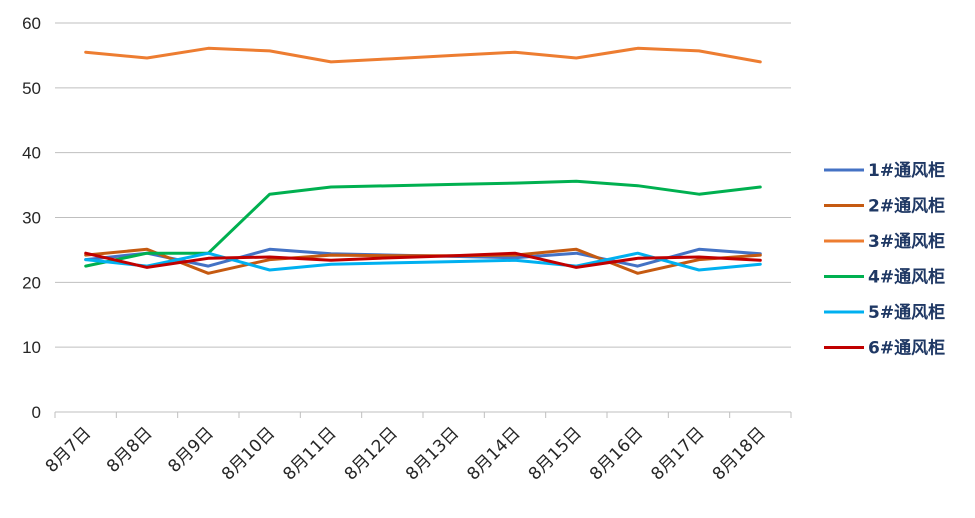 This screenshot has height=518, width=975. Describe the element at coordinates (432, 453) in the screenshot. I see `x-tick-label: 8月13日` at that location.